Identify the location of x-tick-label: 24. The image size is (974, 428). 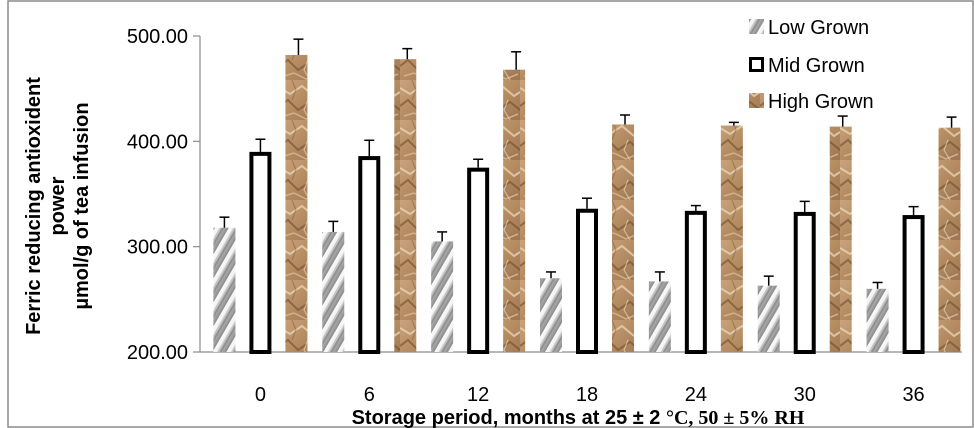
(696, 395).